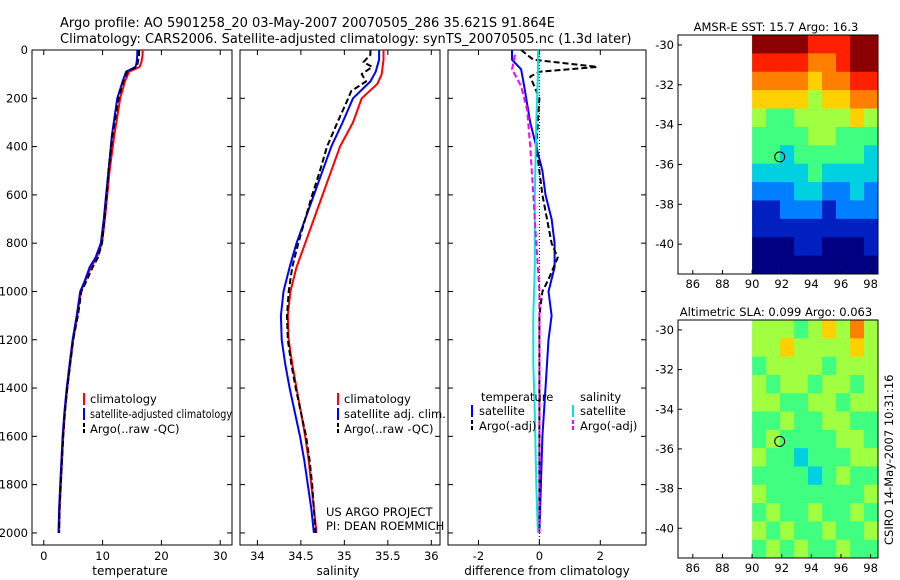 The image size is (900, 580). What do you see at coordinates (752, 284) in the screenshot?
I see `map-x-tick-label: 90` at bounding box center [752, 284].